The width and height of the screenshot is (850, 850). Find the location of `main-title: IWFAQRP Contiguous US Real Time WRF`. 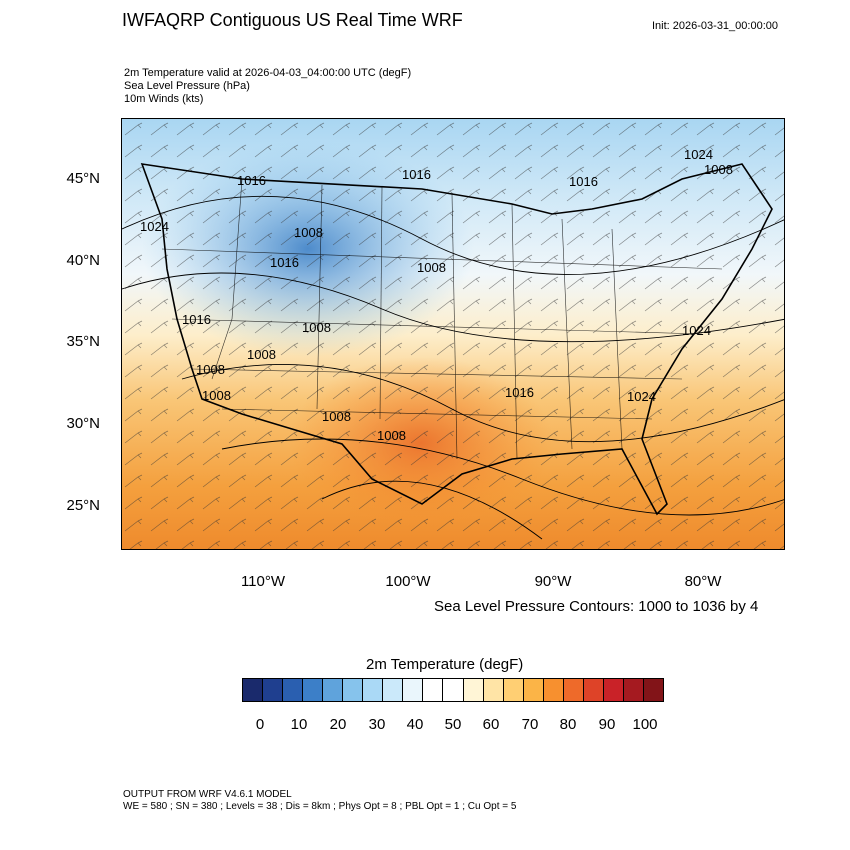

main-title: IWFAQRP Contiguous US Real Time WRF is located at coordinates (292, 20).